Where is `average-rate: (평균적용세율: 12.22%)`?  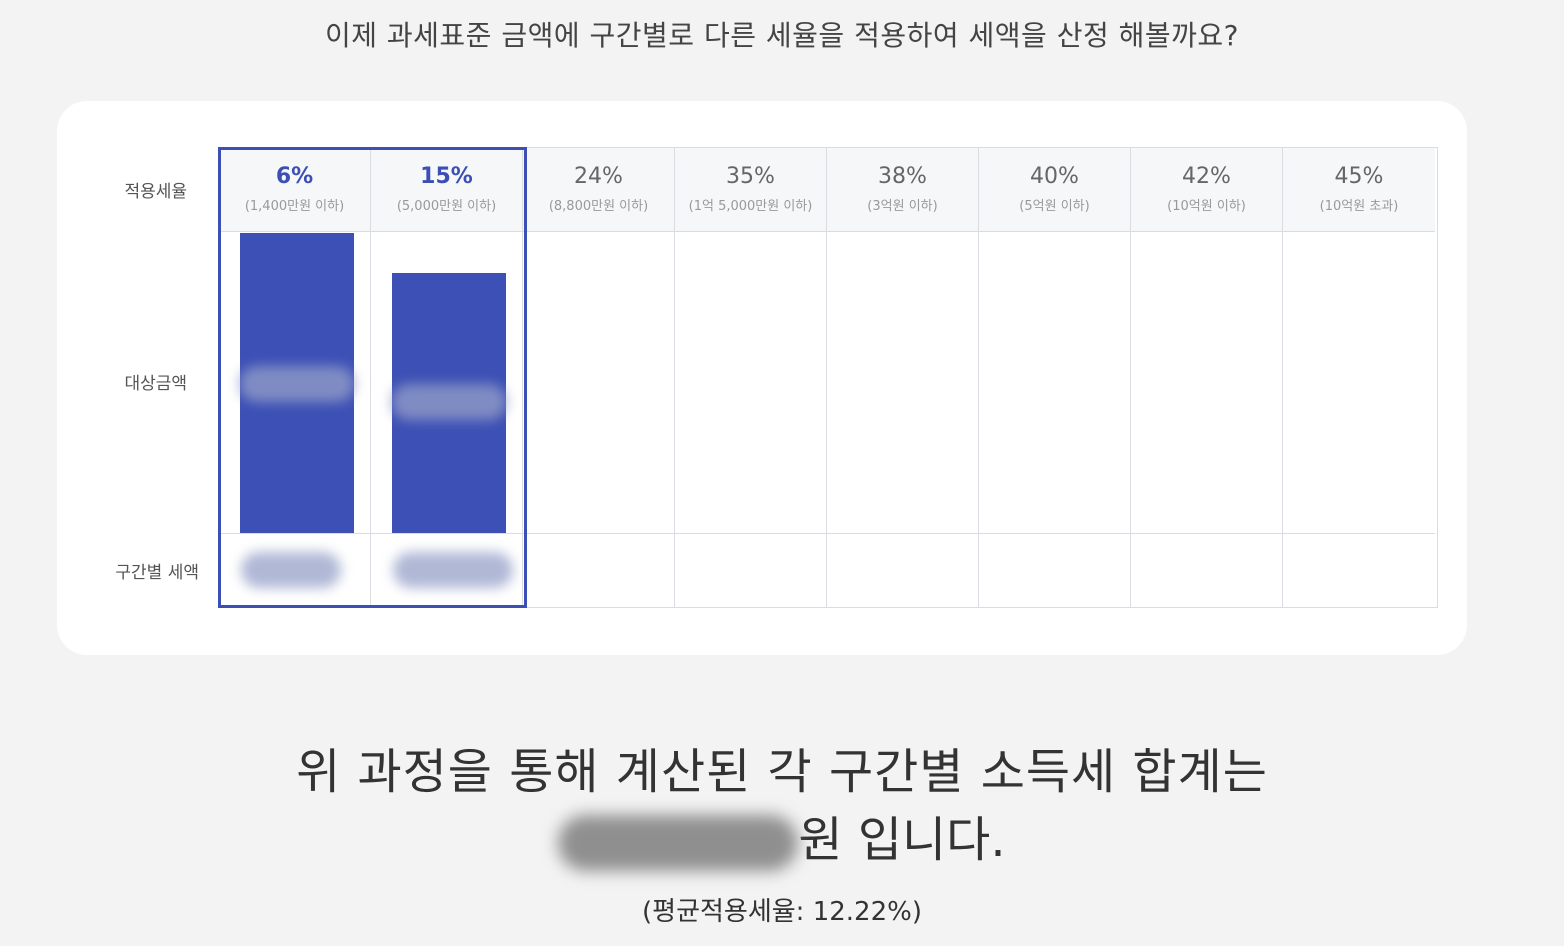 average-rate: (평균적용세율: 12.22%) is located at coordinates (782, 912).